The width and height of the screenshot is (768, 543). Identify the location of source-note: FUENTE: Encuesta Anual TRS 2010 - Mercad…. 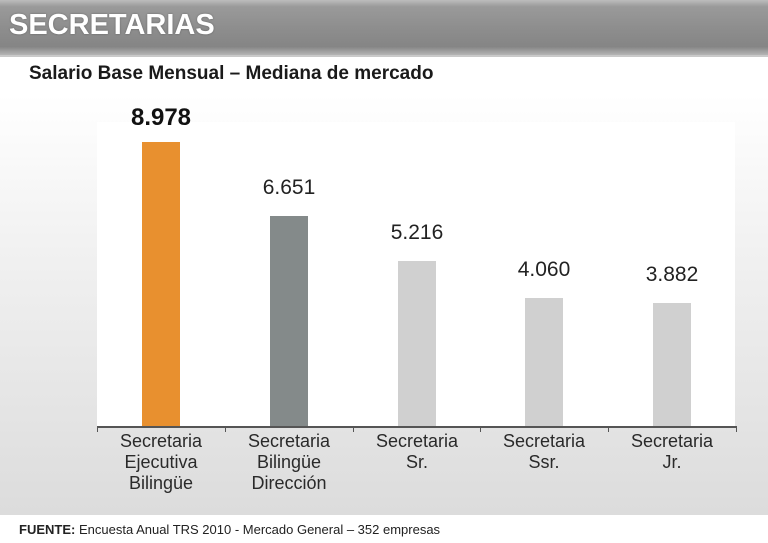
(229, 529).